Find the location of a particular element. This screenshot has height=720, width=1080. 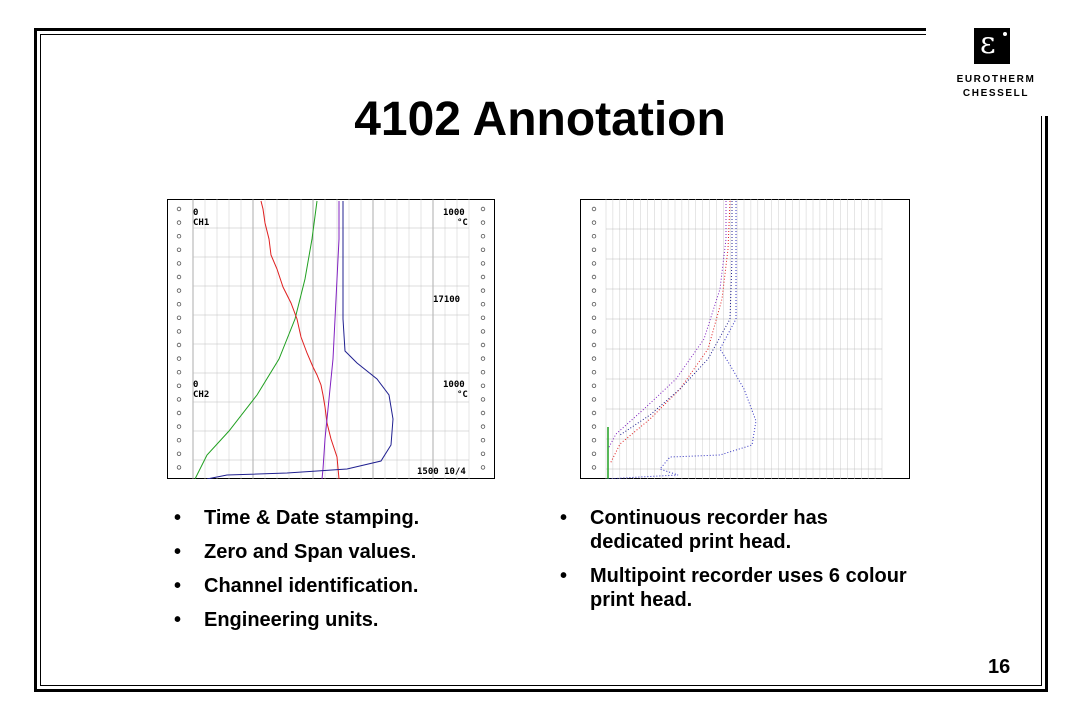

multipoint-recorder-chart is located at coordinates (745, 339).